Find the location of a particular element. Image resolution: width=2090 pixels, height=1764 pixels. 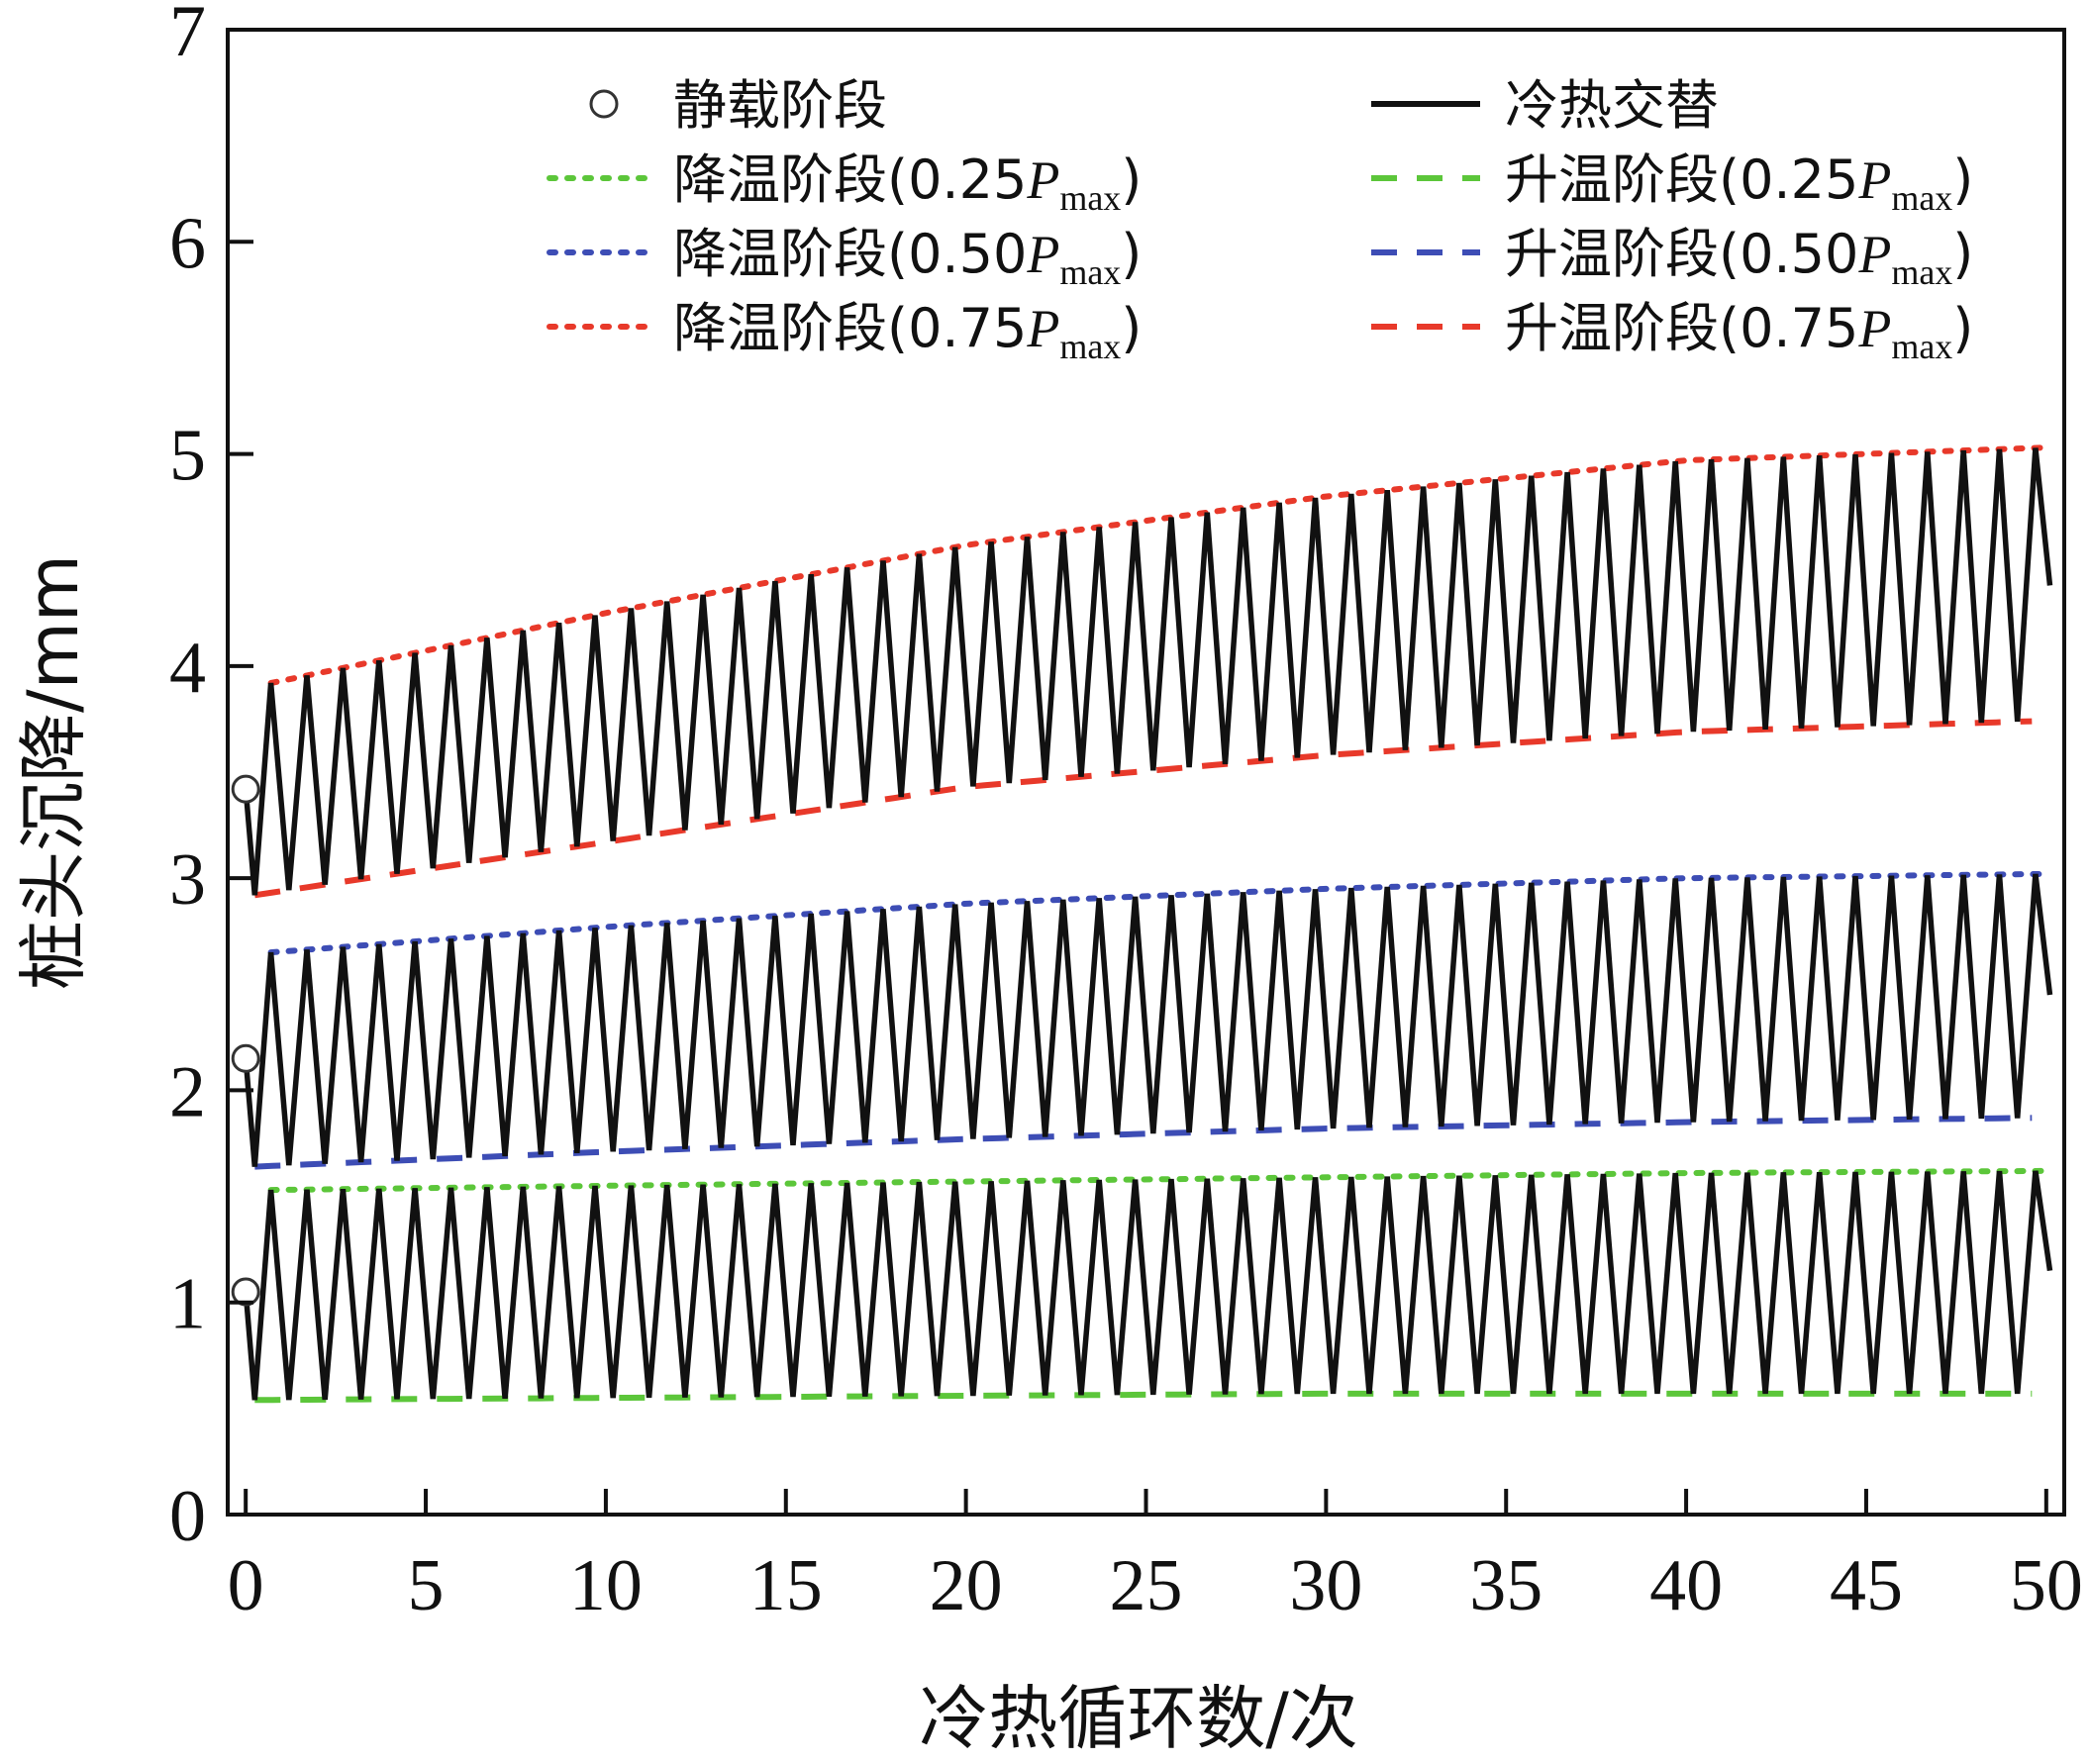

legend-label: 冷热交替 is located at coordinates (1612, 105).